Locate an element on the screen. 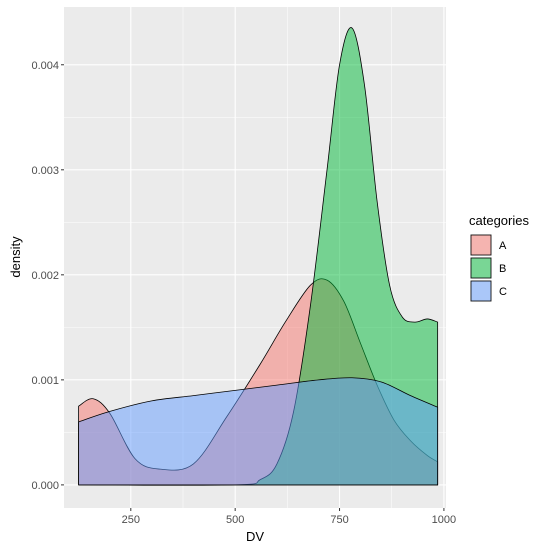 This screenshot has height=552, width=553. y-axis-title: density is located at coordinates (15, 257).